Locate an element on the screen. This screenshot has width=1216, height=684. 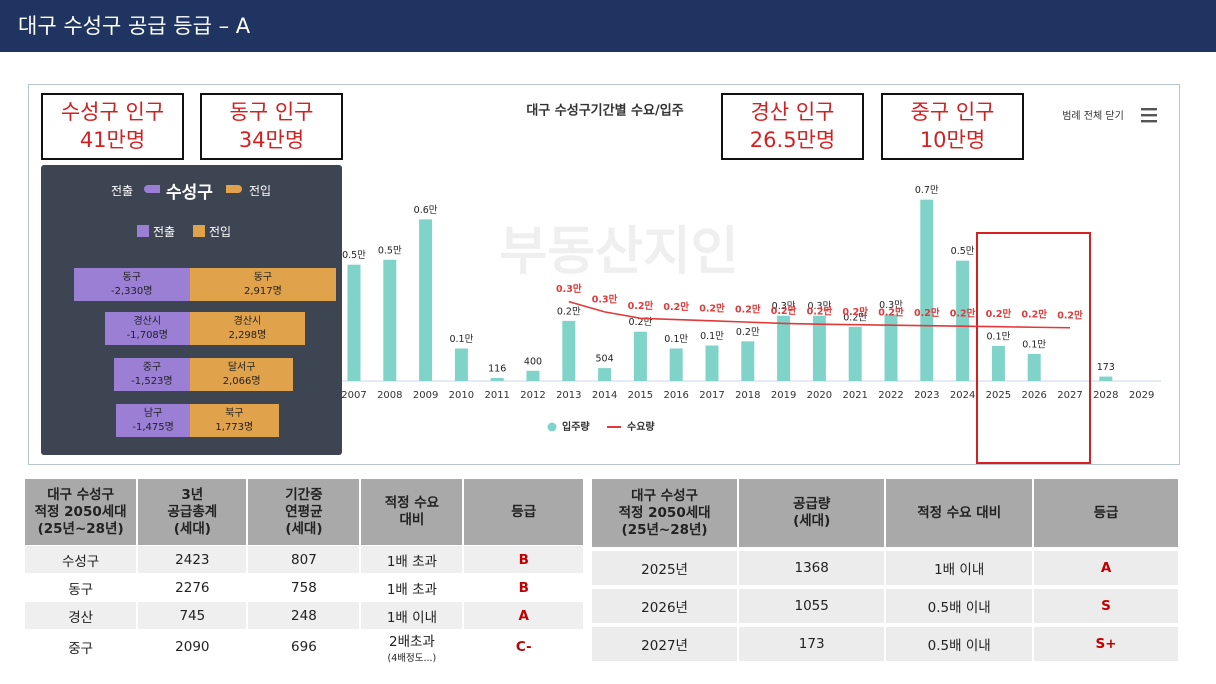
cell: 중구 is located at coordinates (82, 646).